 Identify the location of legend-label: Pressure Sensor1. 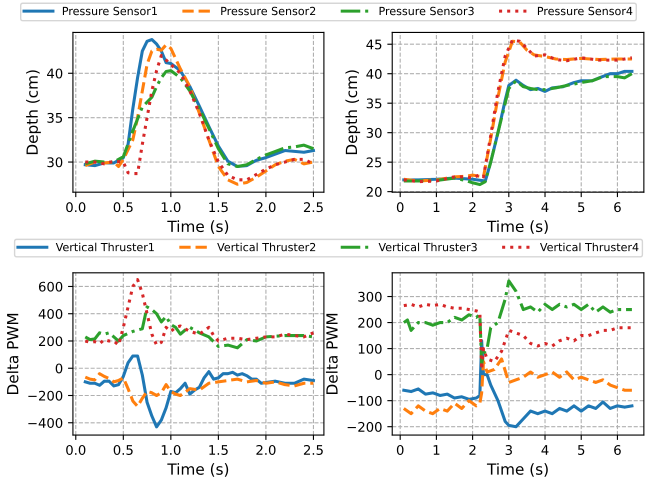
(109, 11).